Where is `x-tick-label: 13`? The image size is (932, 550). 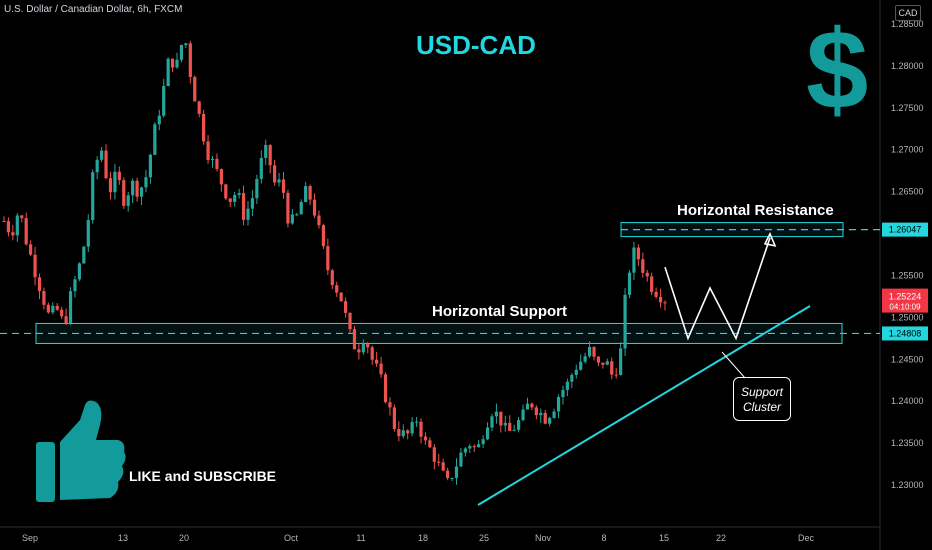
x-tick-label: 13 is located at coordinates (123, 538).